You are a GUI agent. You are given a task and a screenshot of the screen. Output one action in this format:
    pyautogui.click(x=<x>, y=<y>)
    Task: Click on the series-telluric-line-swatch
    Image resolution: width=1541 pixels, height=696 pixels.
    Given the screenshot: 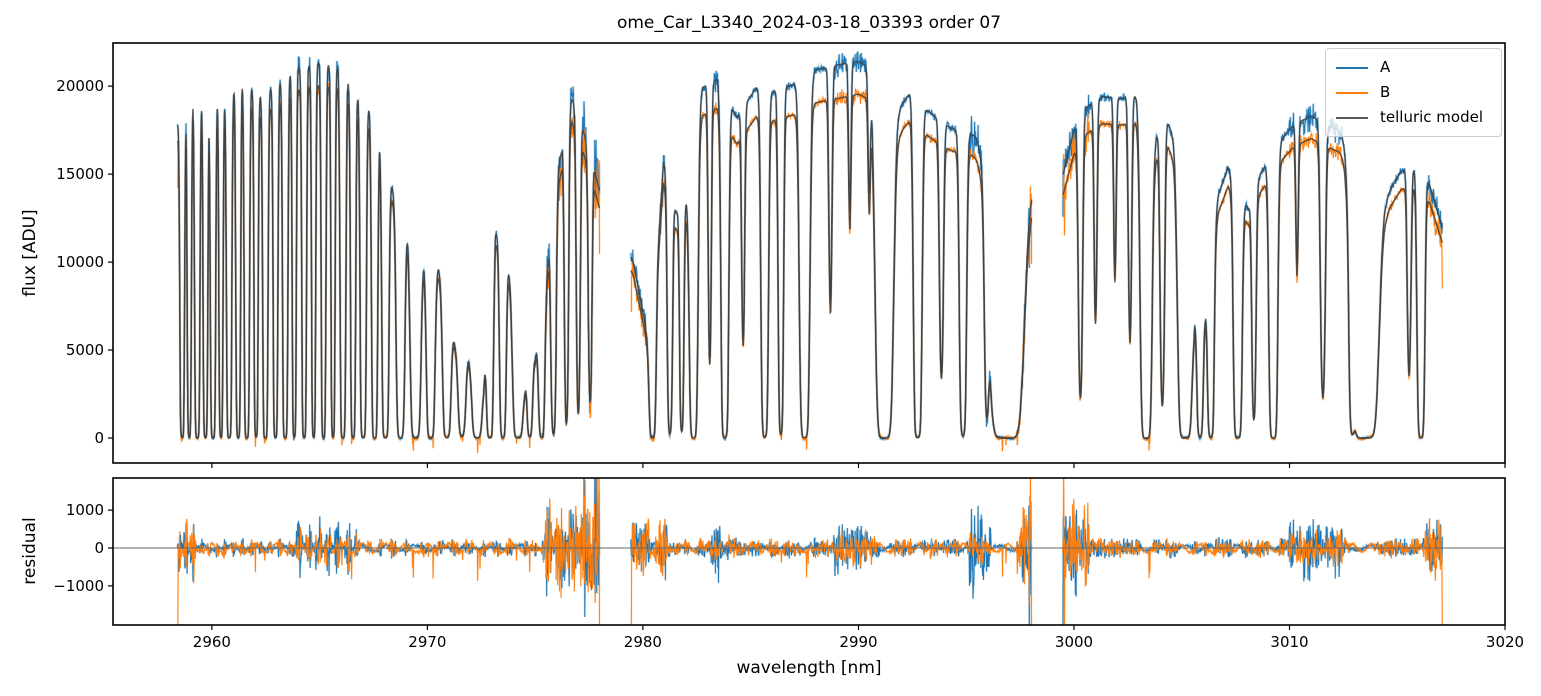 What is the action you would take?
    pyautogui.click(x=1352, y=117)
    